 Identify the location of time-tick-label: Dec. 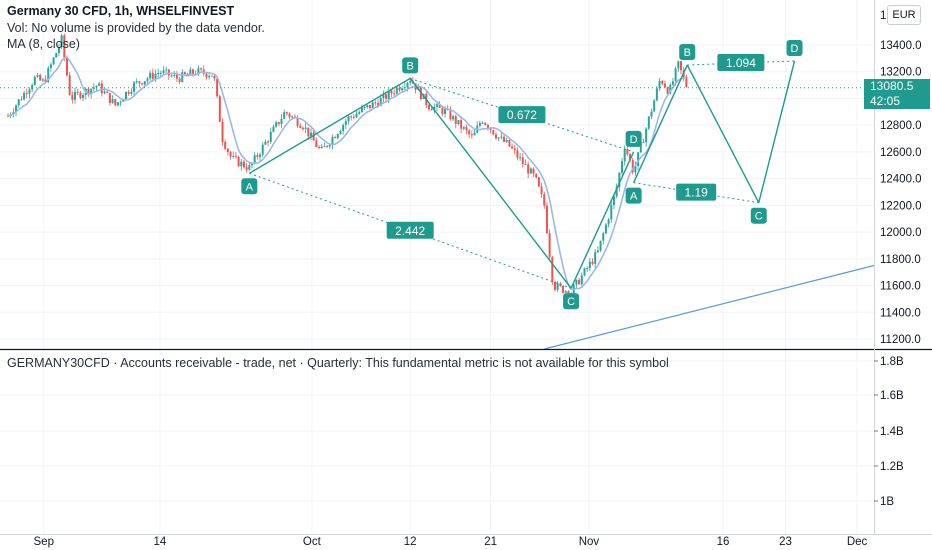
(857, 542).